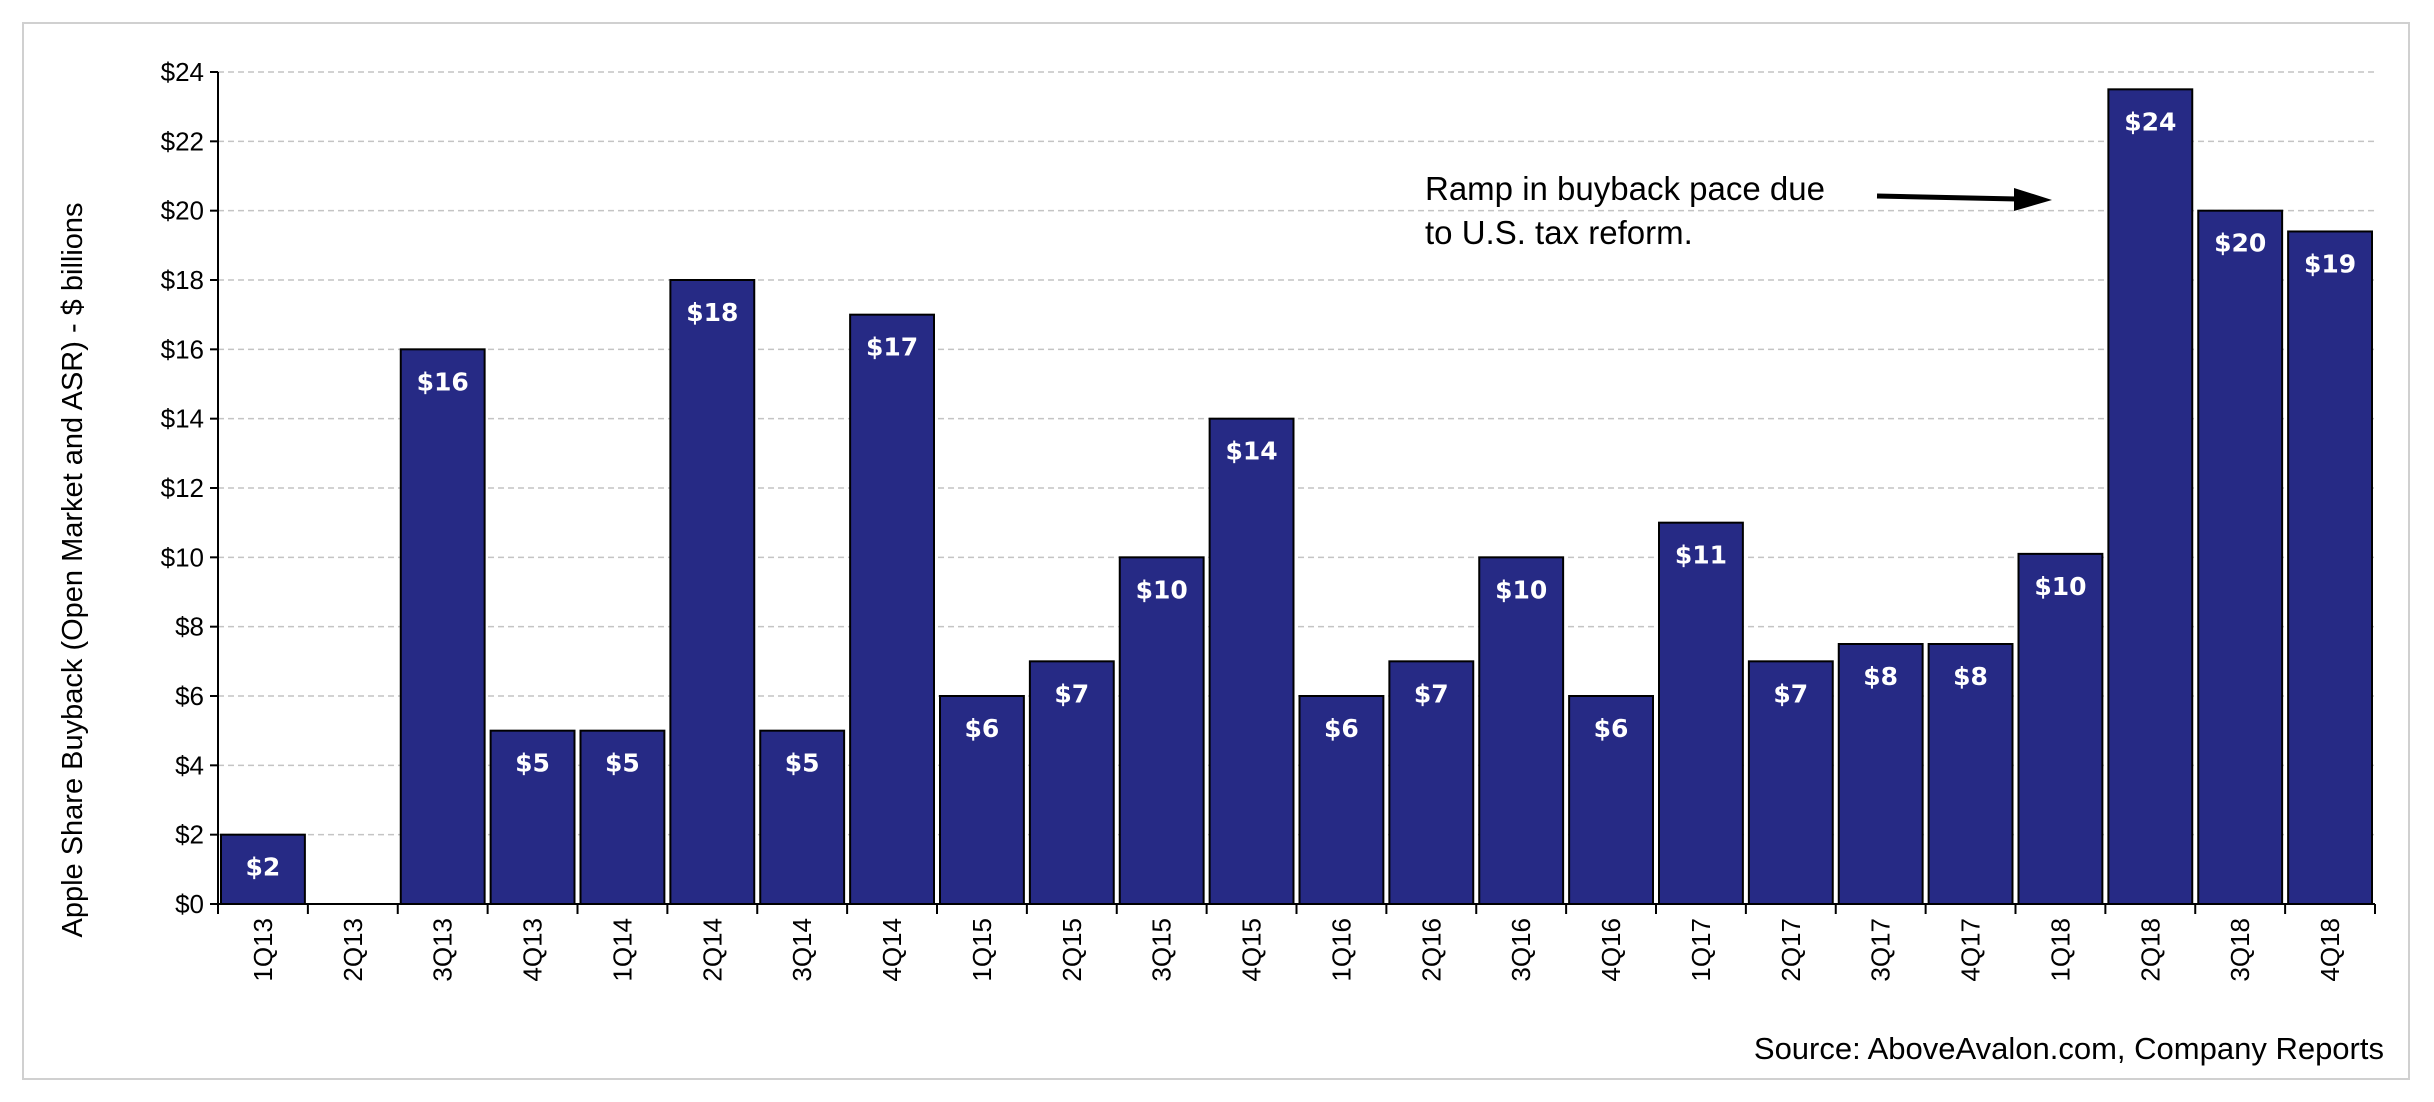 The image size is (2434, 1102). I want to click on data-label-4Q14: $17, so click(892, 347).